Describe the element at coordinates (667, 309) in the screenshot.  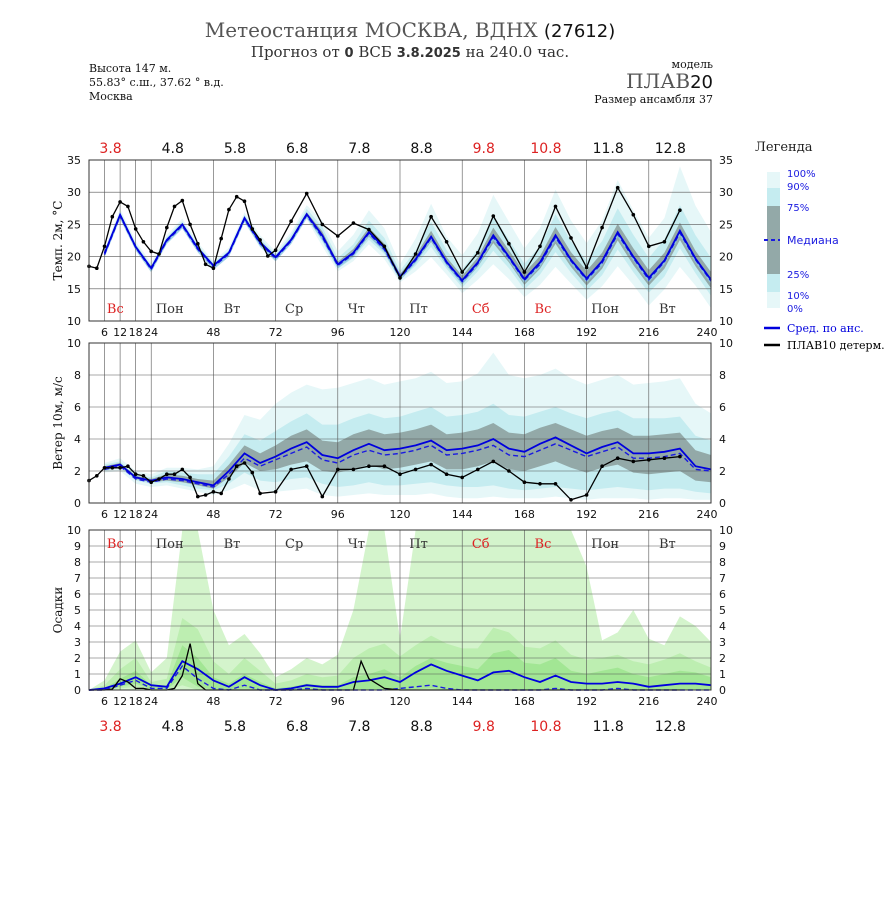
I see `weekday-temperature-9: Вт` at that location.